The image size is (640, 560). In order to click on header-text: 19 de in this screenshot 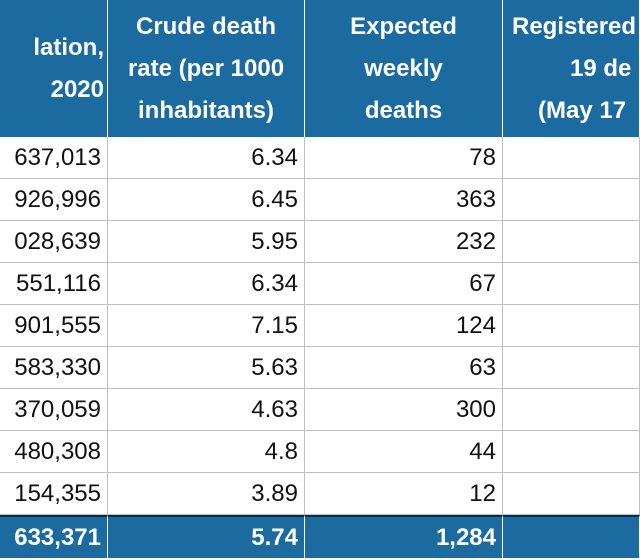, I will do `click(601, 68)`.